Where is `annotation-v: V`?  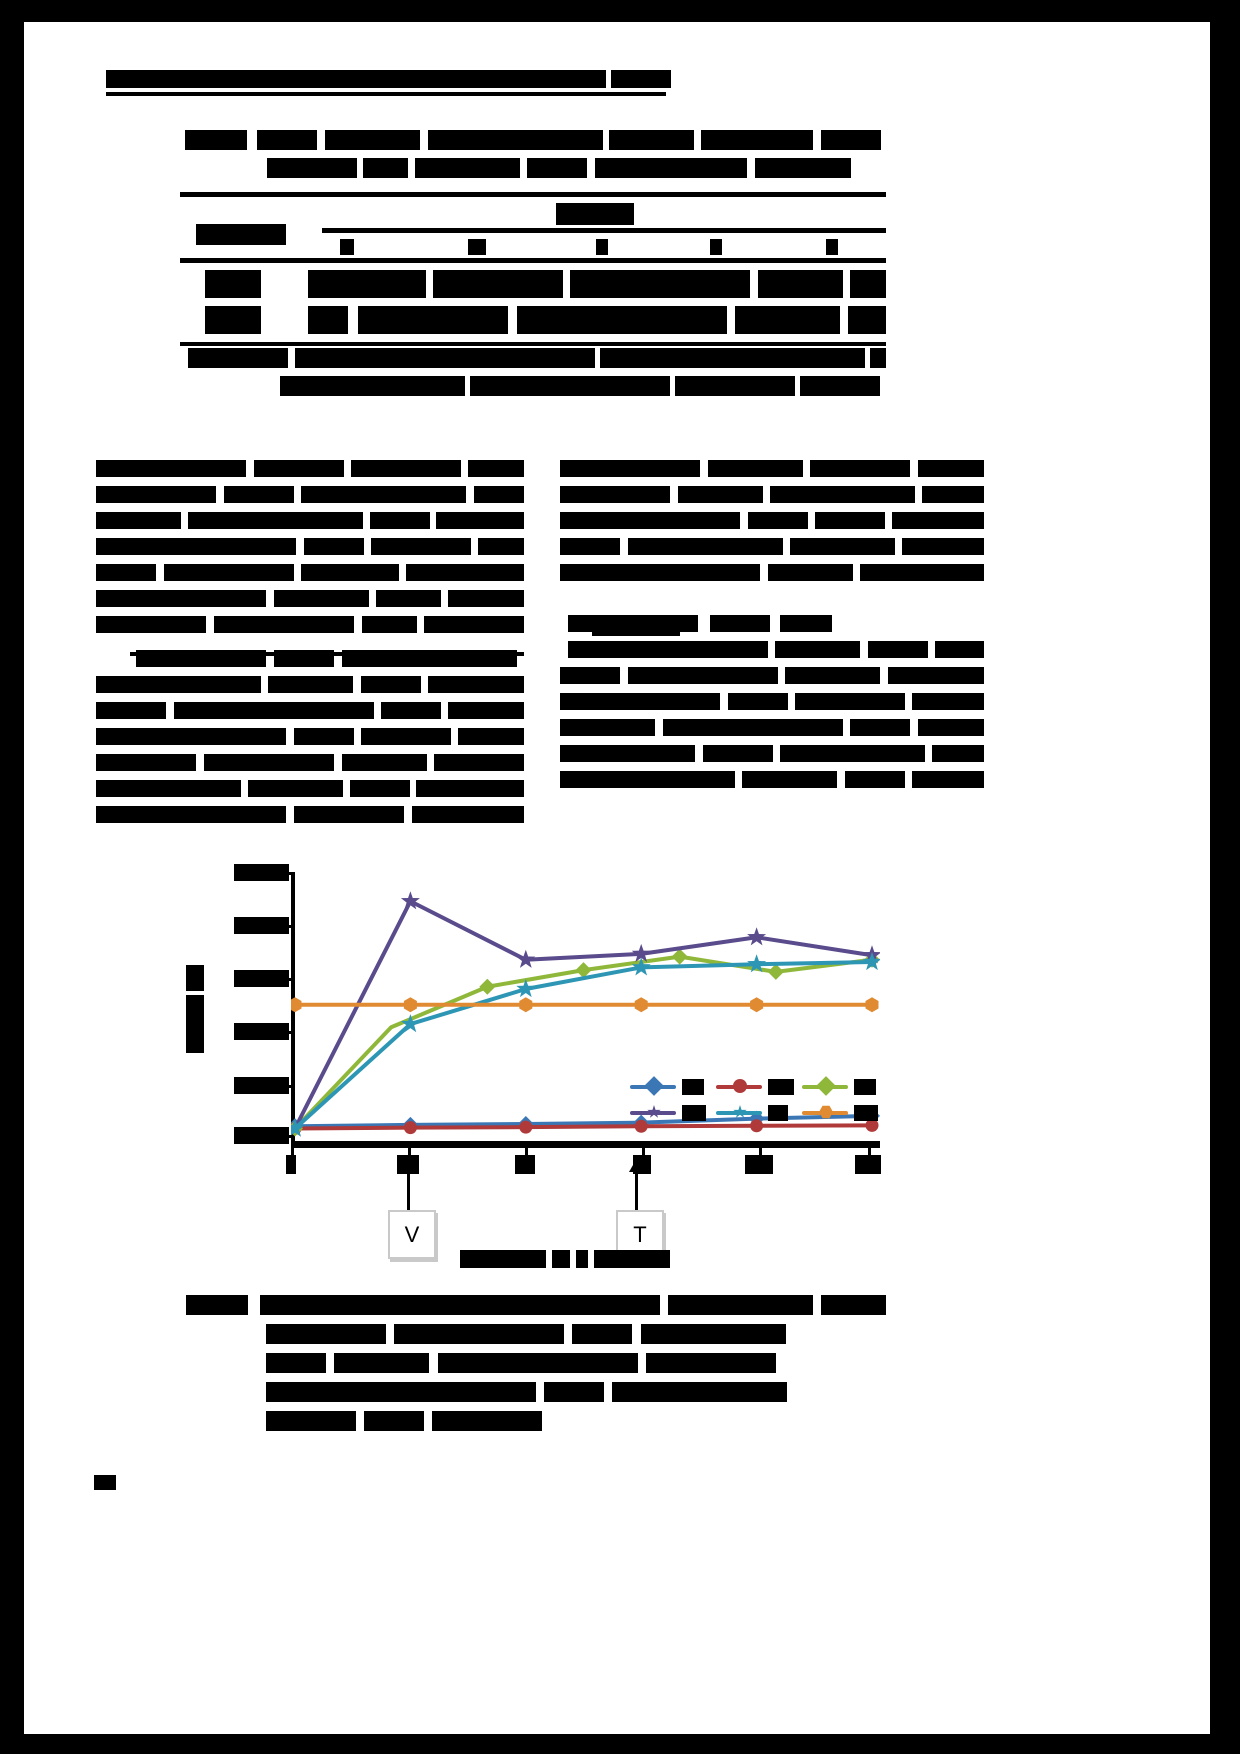 annotation-v: V is located at coordinates (412, 1208).